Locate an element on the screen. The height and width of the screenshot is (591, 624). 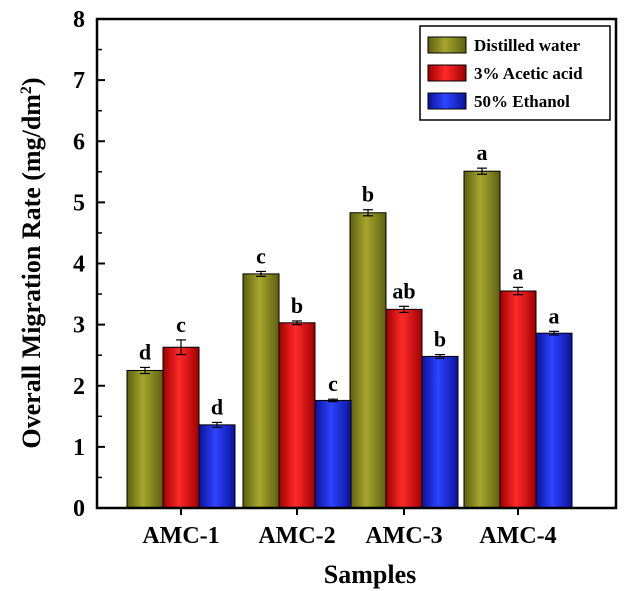
significance-label-amc-2-series-1: b is located at coordinates (297, 305).